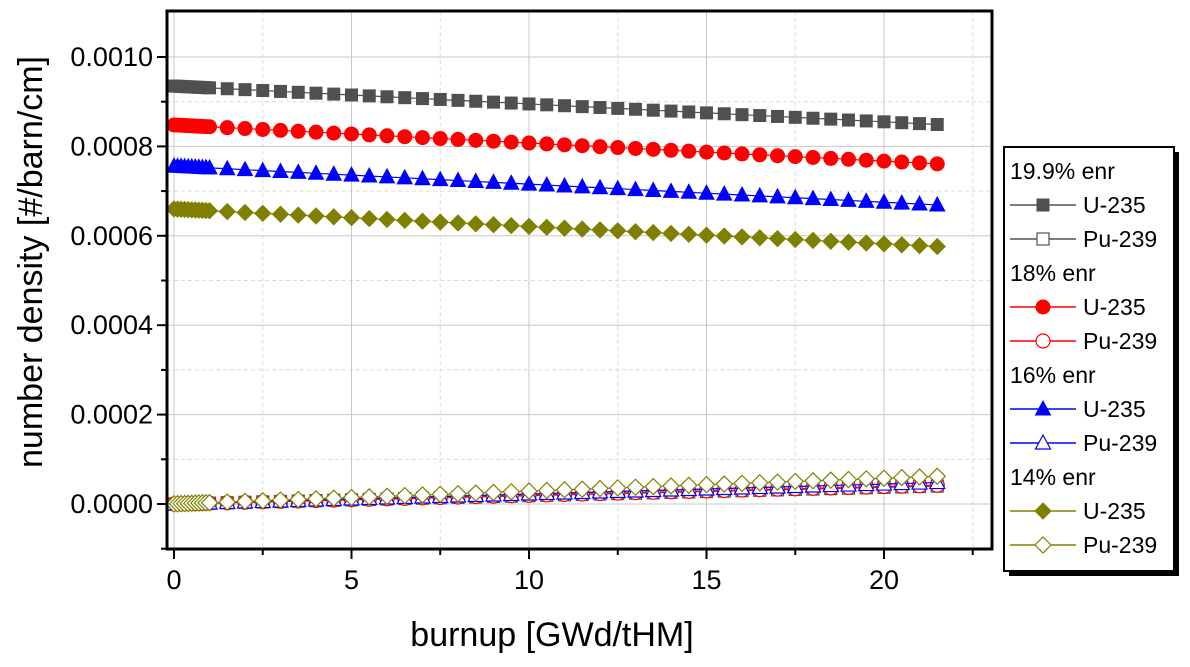 This screenshot has height=667, width=1190. Describe the element at coordinates (31, 262) in the screenshot. I see `y-axis-title: number density [#/barn/cm]` at that location.